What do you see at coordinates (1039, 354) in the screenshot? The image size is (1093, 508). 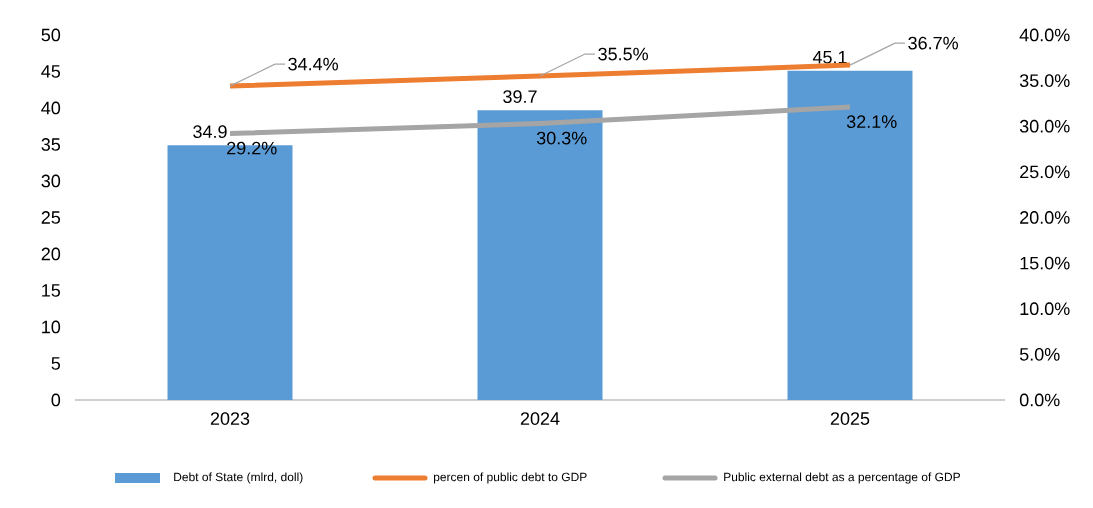 I see `y2-tick-label: 5.0%` at bounding box center [1039, 354].